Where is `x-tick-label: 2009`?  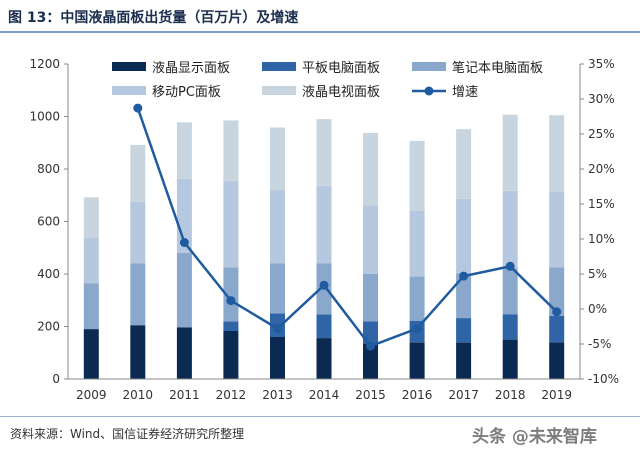
x-tick-label: 2009 is located at coordinates (91, 395).